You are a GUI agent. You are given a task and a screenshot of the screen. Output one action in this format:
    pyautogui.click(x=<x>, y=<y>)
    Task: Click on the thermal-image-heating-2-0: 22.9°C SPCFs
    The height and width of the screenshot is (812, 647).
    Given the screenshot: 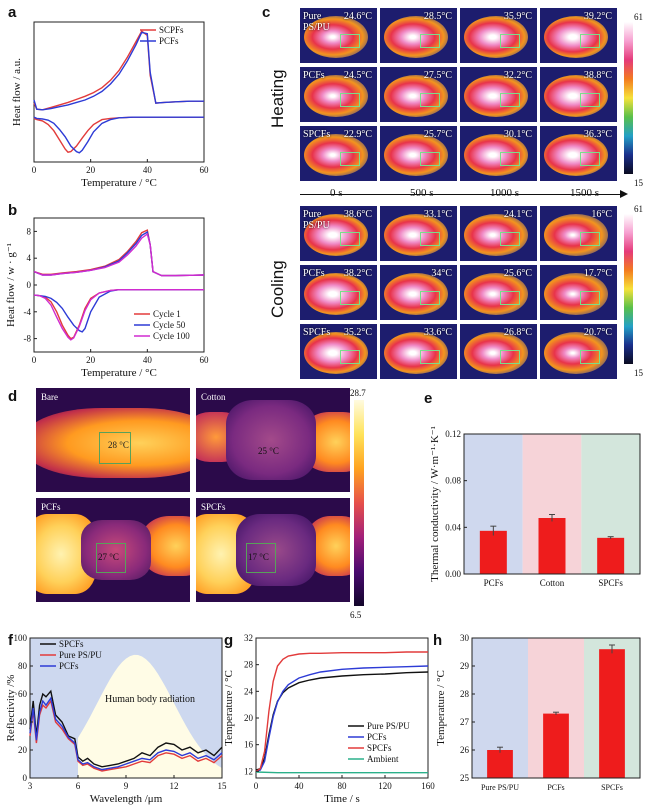 What is the action you would take?
    pyautogui.click(x=338, y=153)
    